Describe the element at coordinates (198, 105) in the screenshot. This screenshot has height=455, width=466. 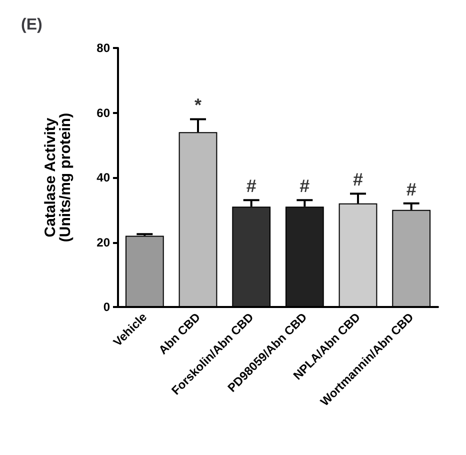
I see `annotation: *` at that location.